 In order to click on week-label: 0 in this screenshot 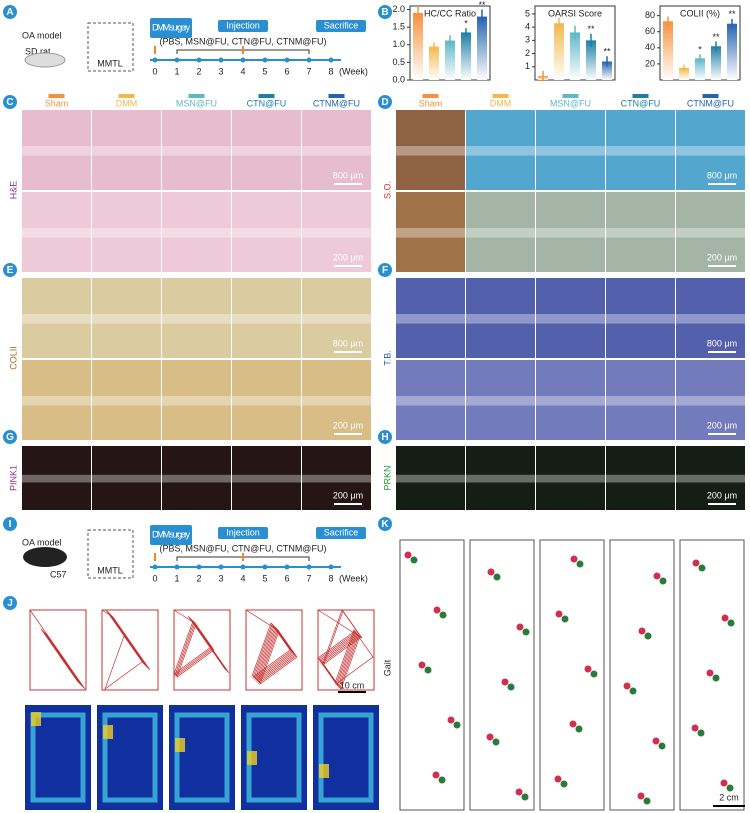, I will do `click(154, 578)`.